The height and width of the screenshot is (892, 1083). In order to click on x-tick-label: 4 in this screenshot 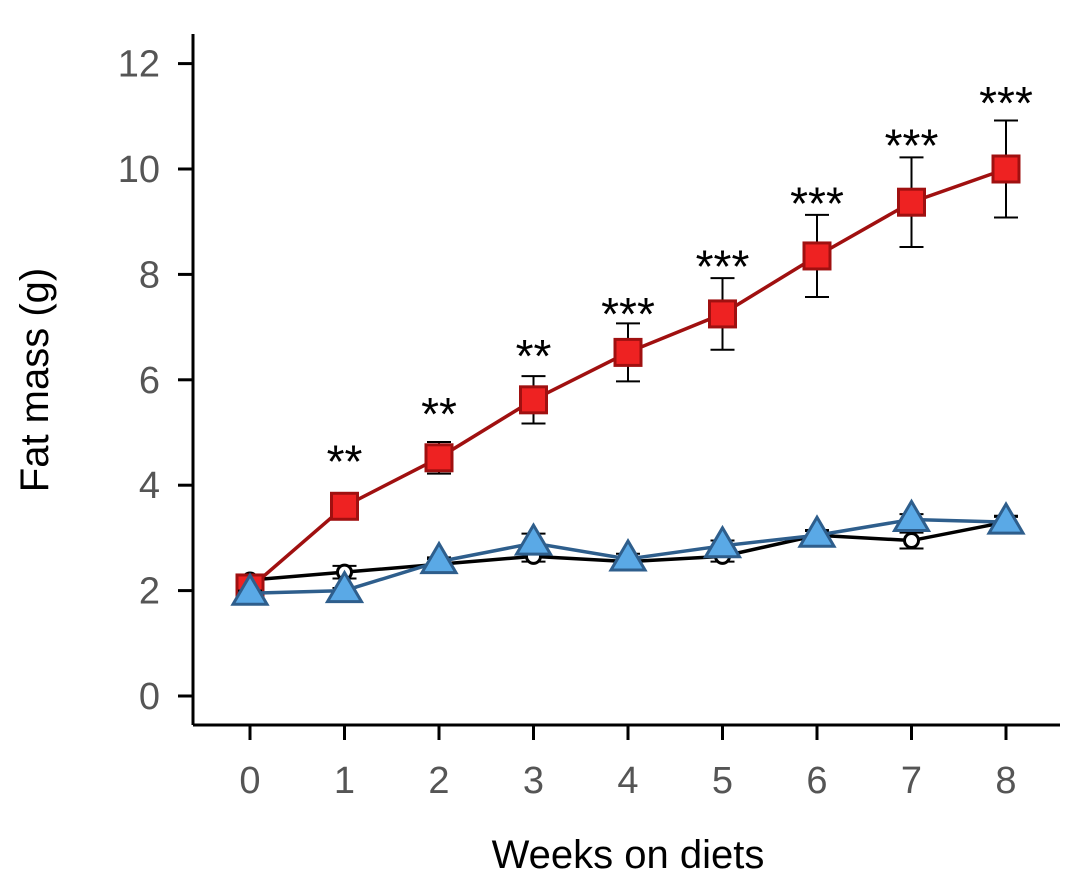, I will do `click(627, 781)`.